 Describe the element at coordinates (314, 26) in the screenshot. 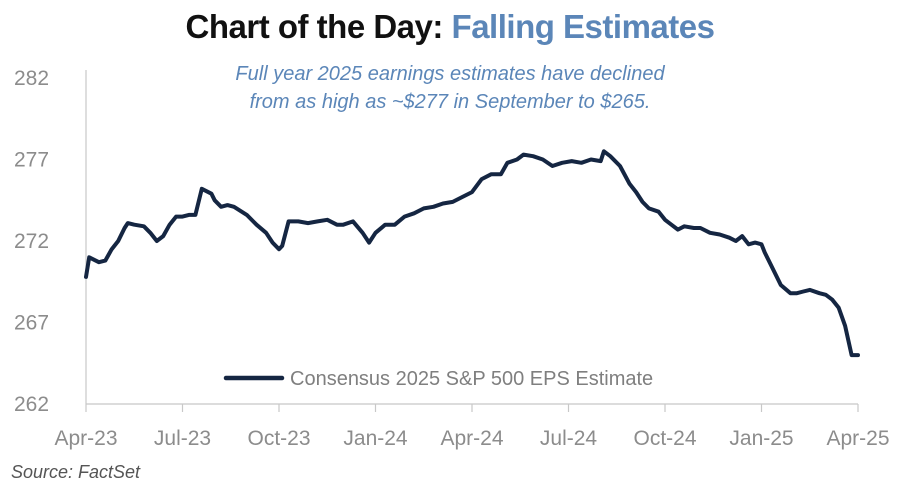

I see `chart-title-prefix: Chart of the Day:` at that location.